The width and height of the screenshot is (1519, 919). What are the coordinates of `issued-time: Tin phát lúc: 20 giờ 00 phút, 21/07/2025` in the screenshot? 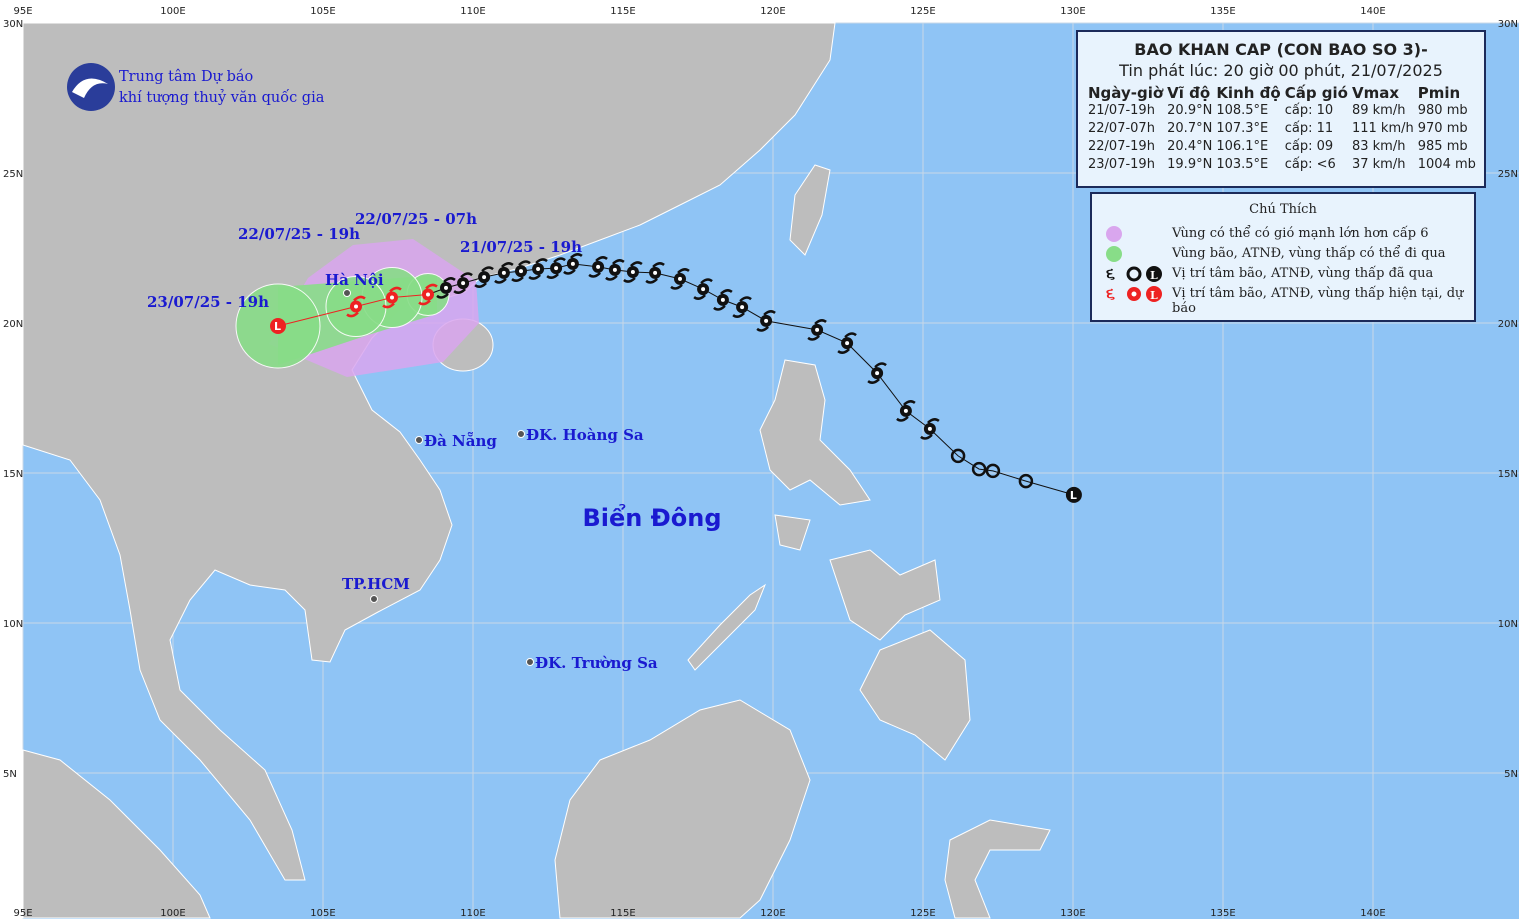 It's located at (1281, 70).